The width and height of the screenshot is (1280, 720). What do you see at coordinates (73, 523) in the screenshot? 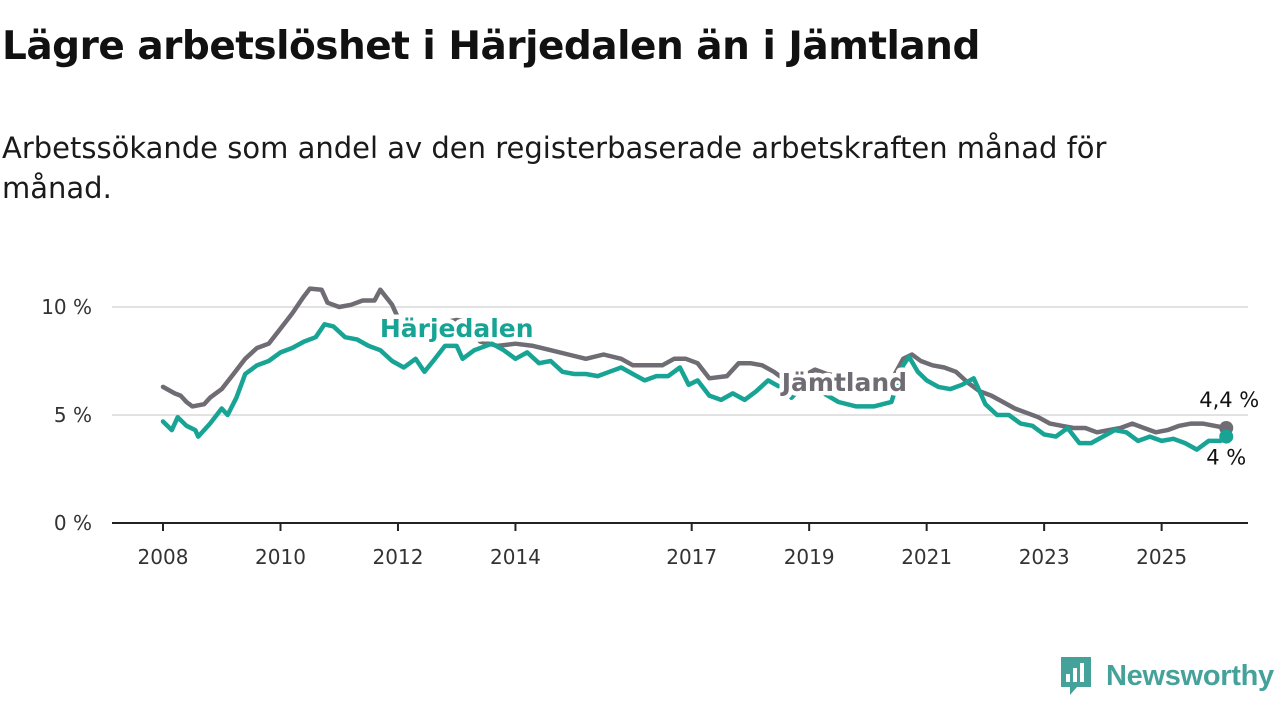
I see `y-tick-label: 0 %` at bounding box center [73, 523].